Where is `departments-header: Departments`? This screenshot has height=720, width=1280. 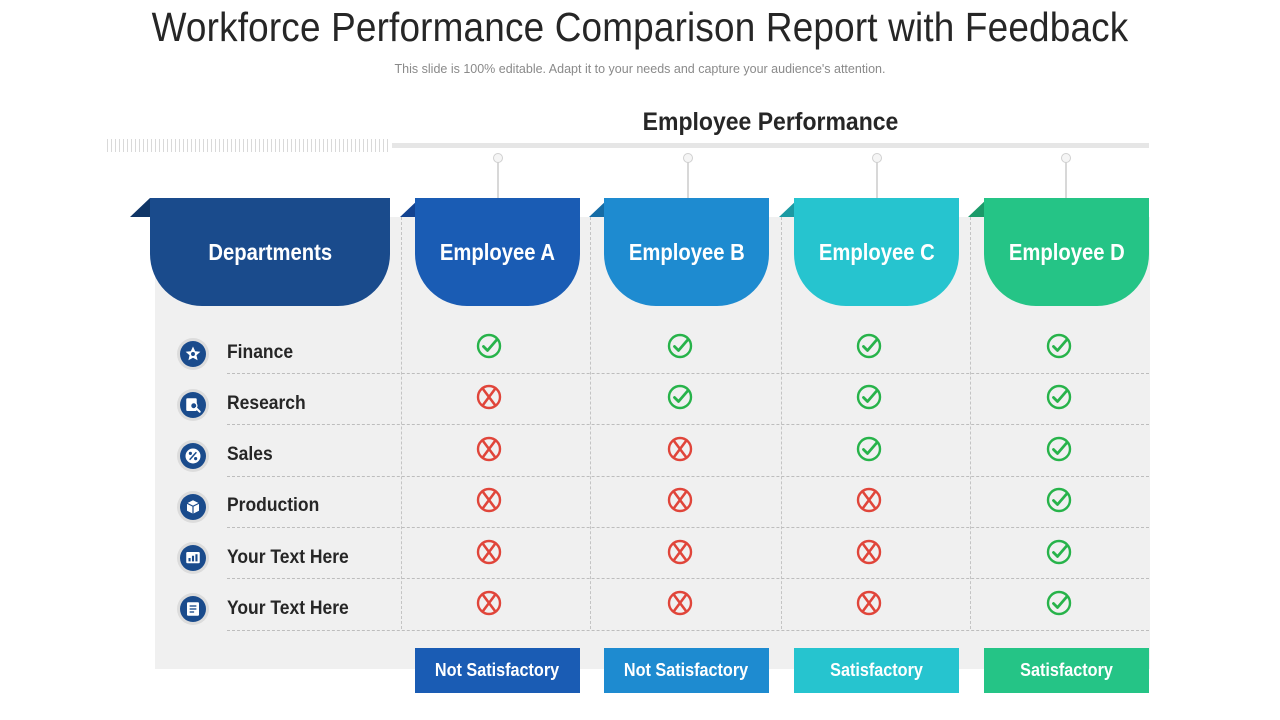
departments-header: Departments is located at coordinates (270, 252).